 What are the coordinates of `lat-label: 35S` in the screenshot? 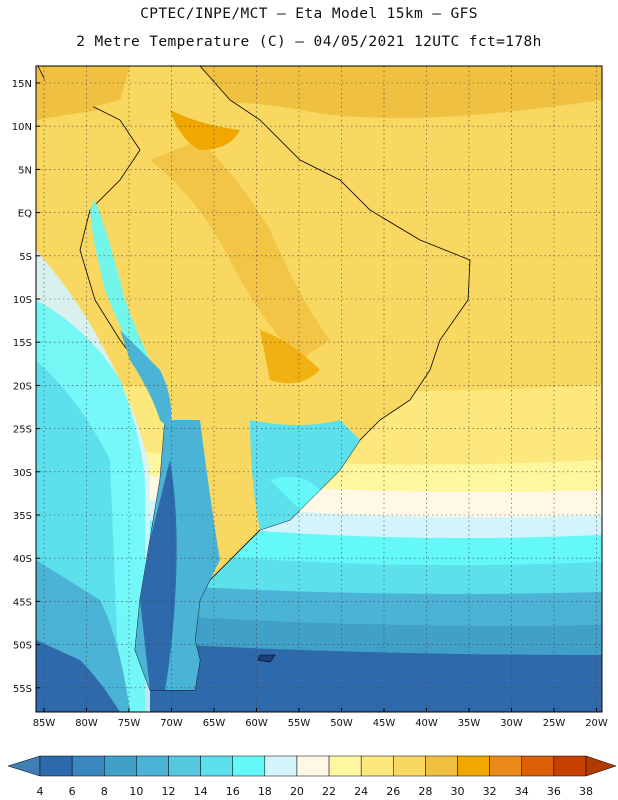 It's located at (22, 516).